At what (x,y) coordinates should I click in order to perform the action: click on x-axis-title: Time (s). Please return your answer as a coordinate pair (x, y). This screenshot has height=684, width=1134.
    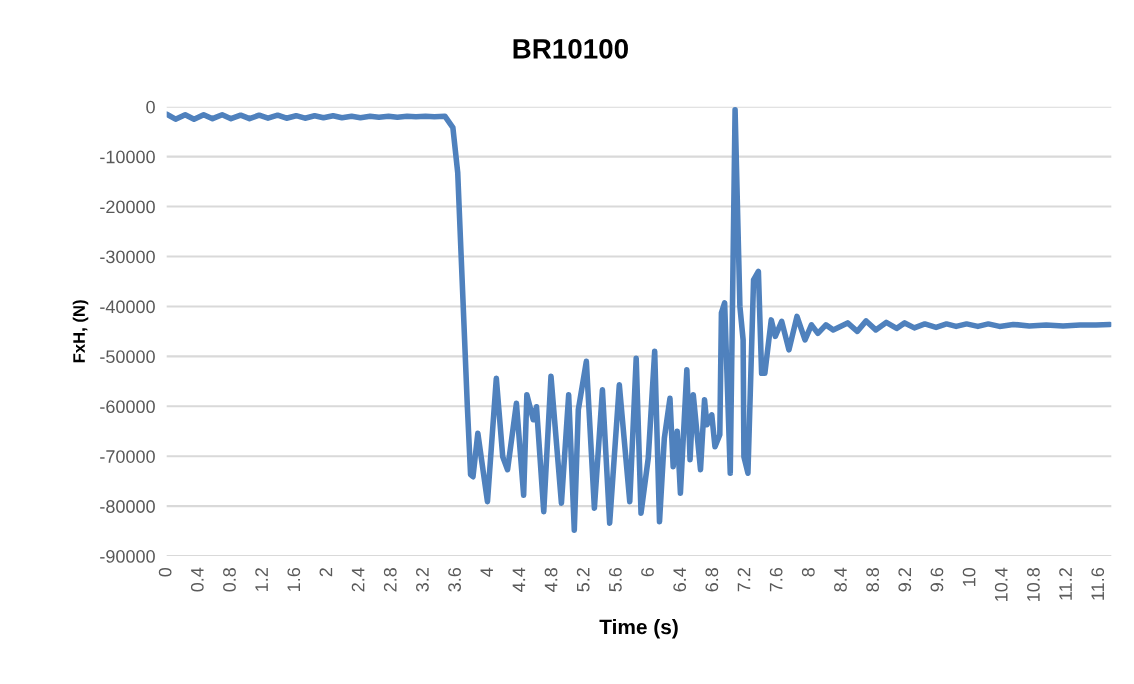
    Looking at the image, I should click on (638, 629).